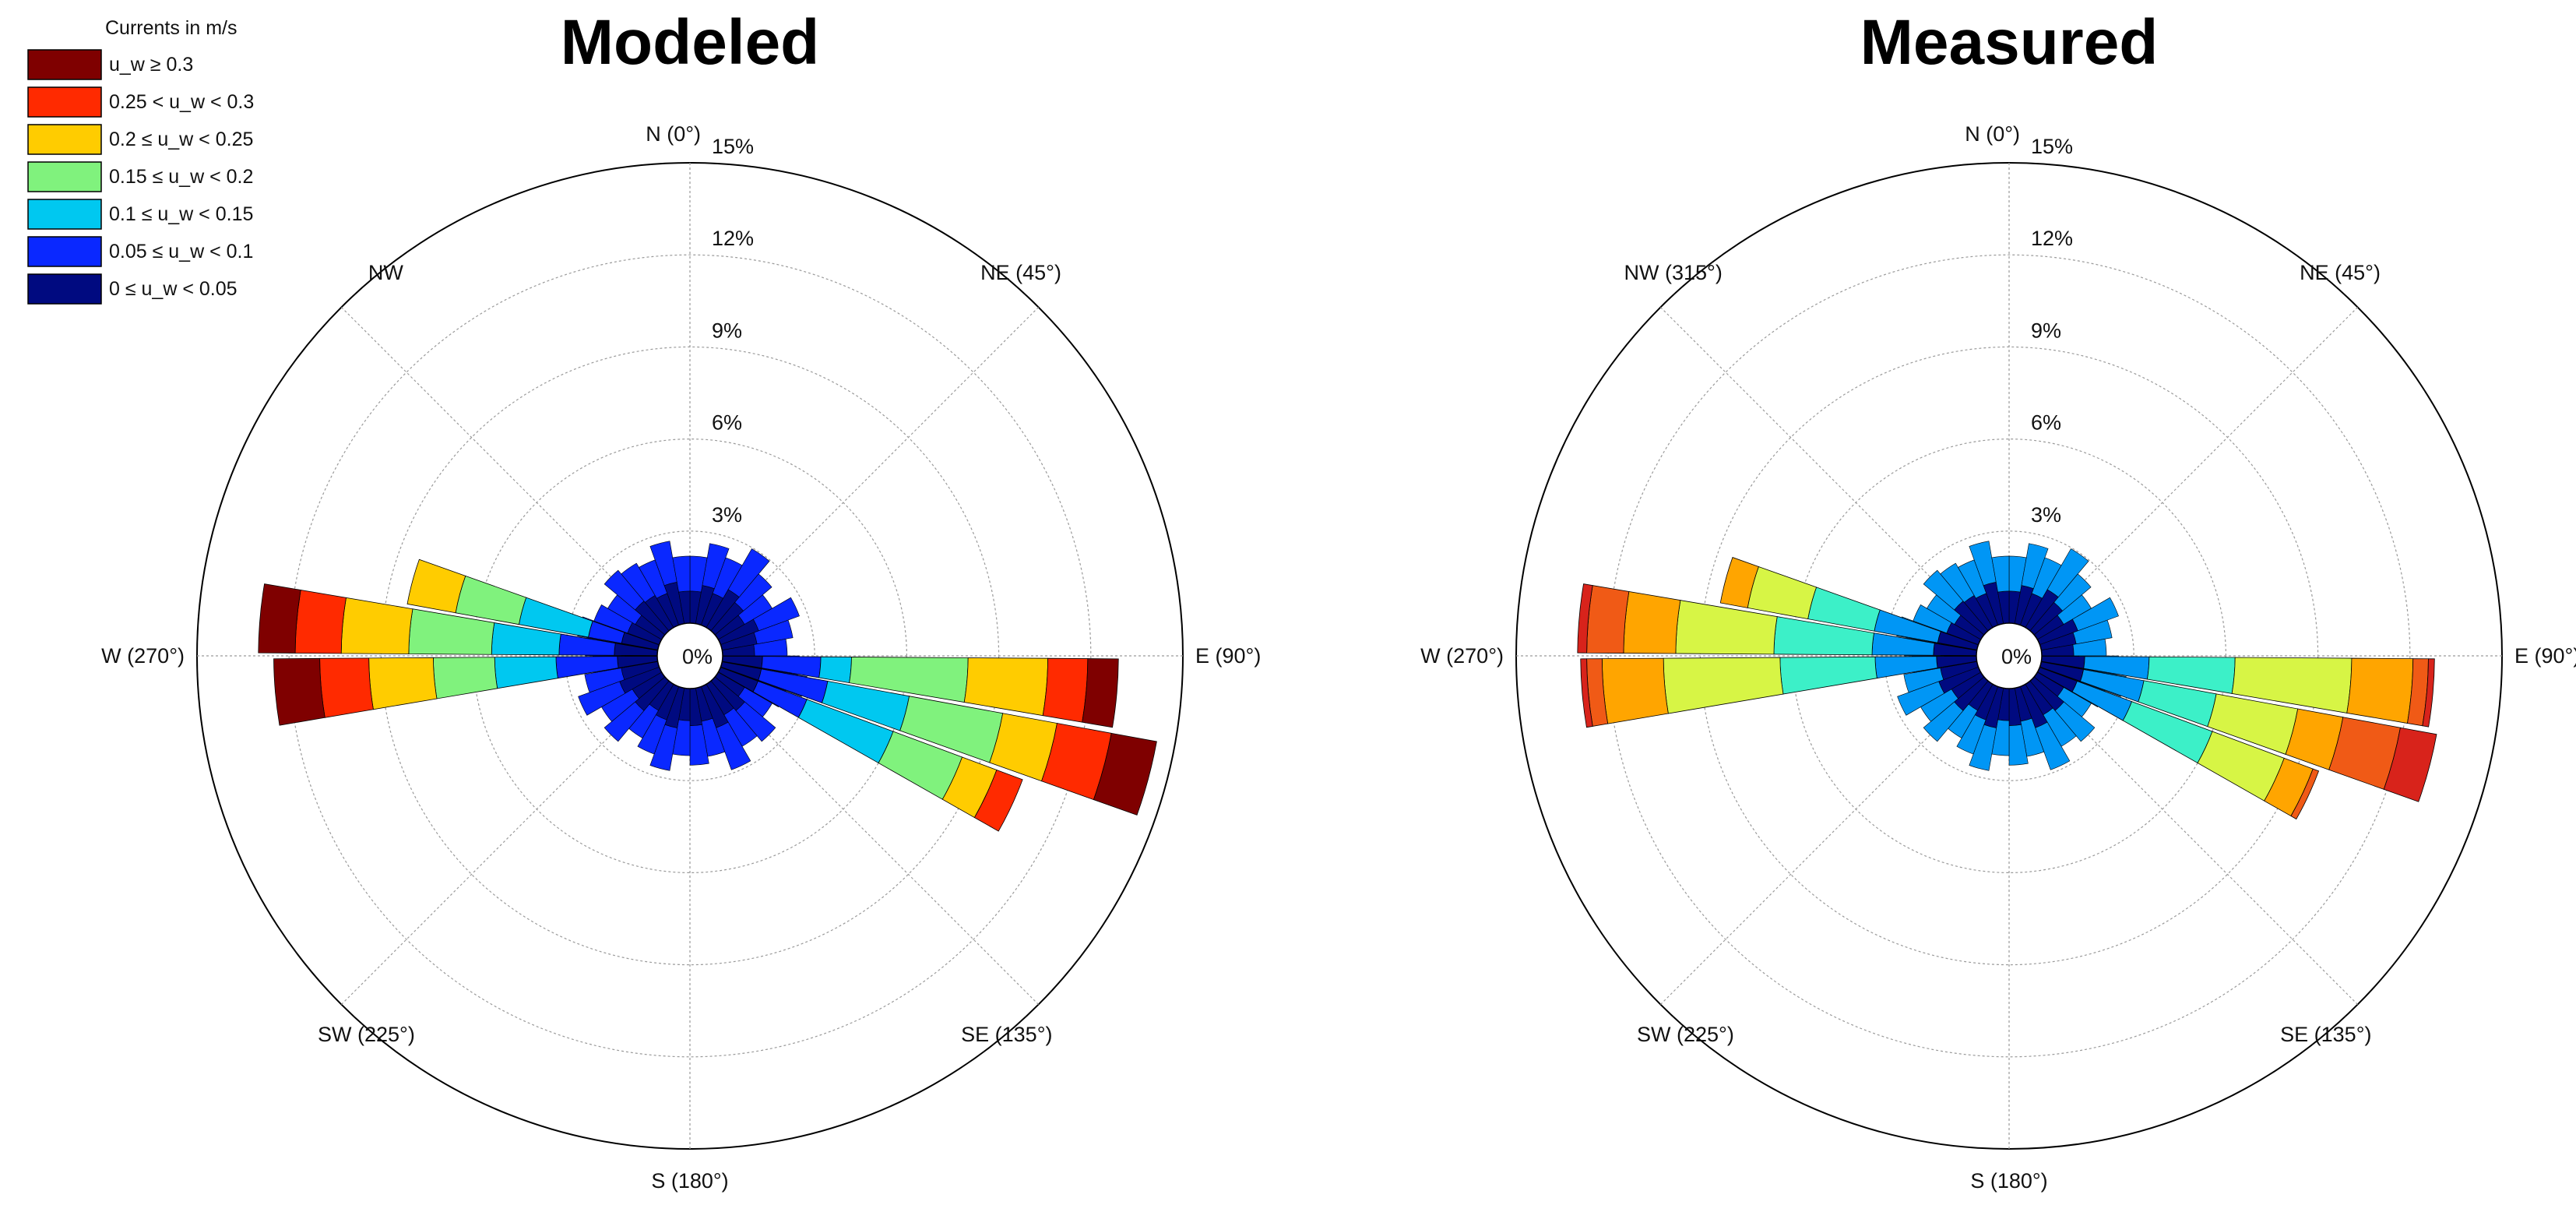  What do you see at coordinates (690, 42) in the screenshot?
I see `chart-title-modeled: Modeled` at bounding box center [690, 42].